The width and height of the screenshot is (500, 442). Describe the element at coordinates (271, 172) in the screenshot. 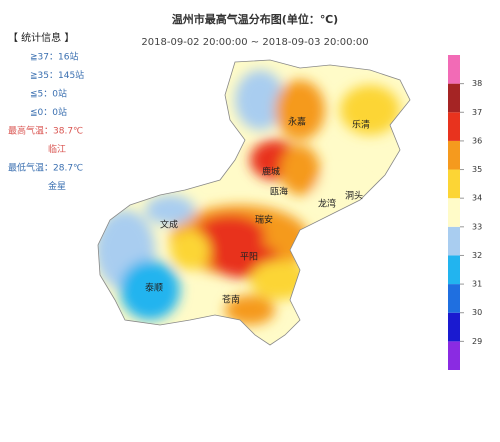

I see `place-label: 鹿城` at that location.